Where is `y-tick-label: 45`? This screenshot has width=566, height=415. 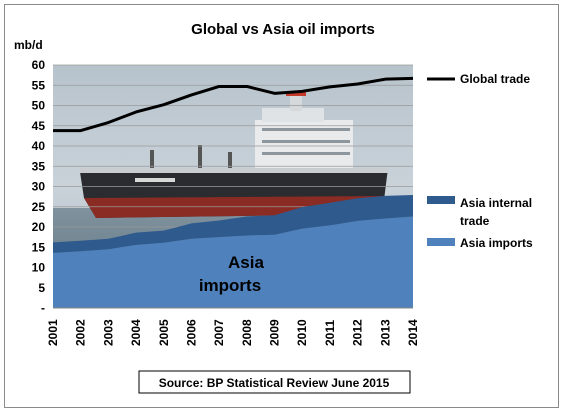 y-tick-label: 45 is located at coordinates (39, 126).